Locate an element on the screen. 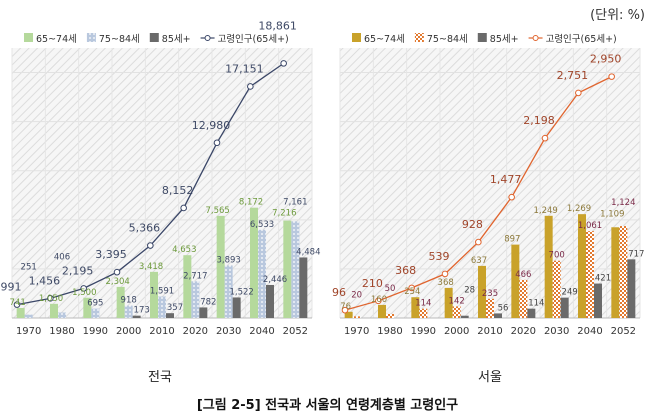  x-tick-label: 2010 is located at coordinates (489, 331).